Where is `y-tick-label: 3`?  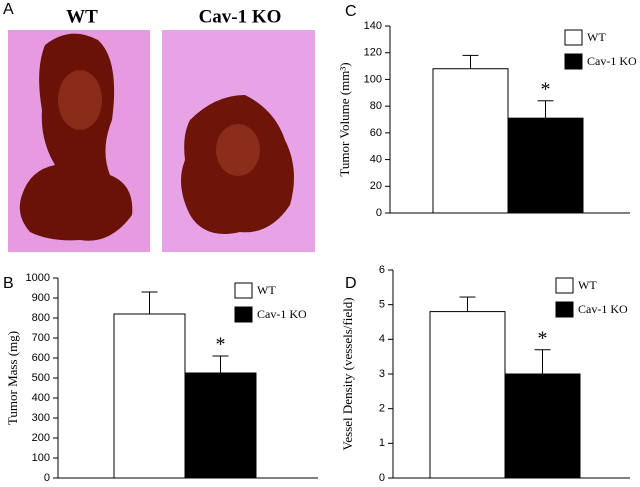
y-tick-label: 3 is located at coordinates (382, 374).